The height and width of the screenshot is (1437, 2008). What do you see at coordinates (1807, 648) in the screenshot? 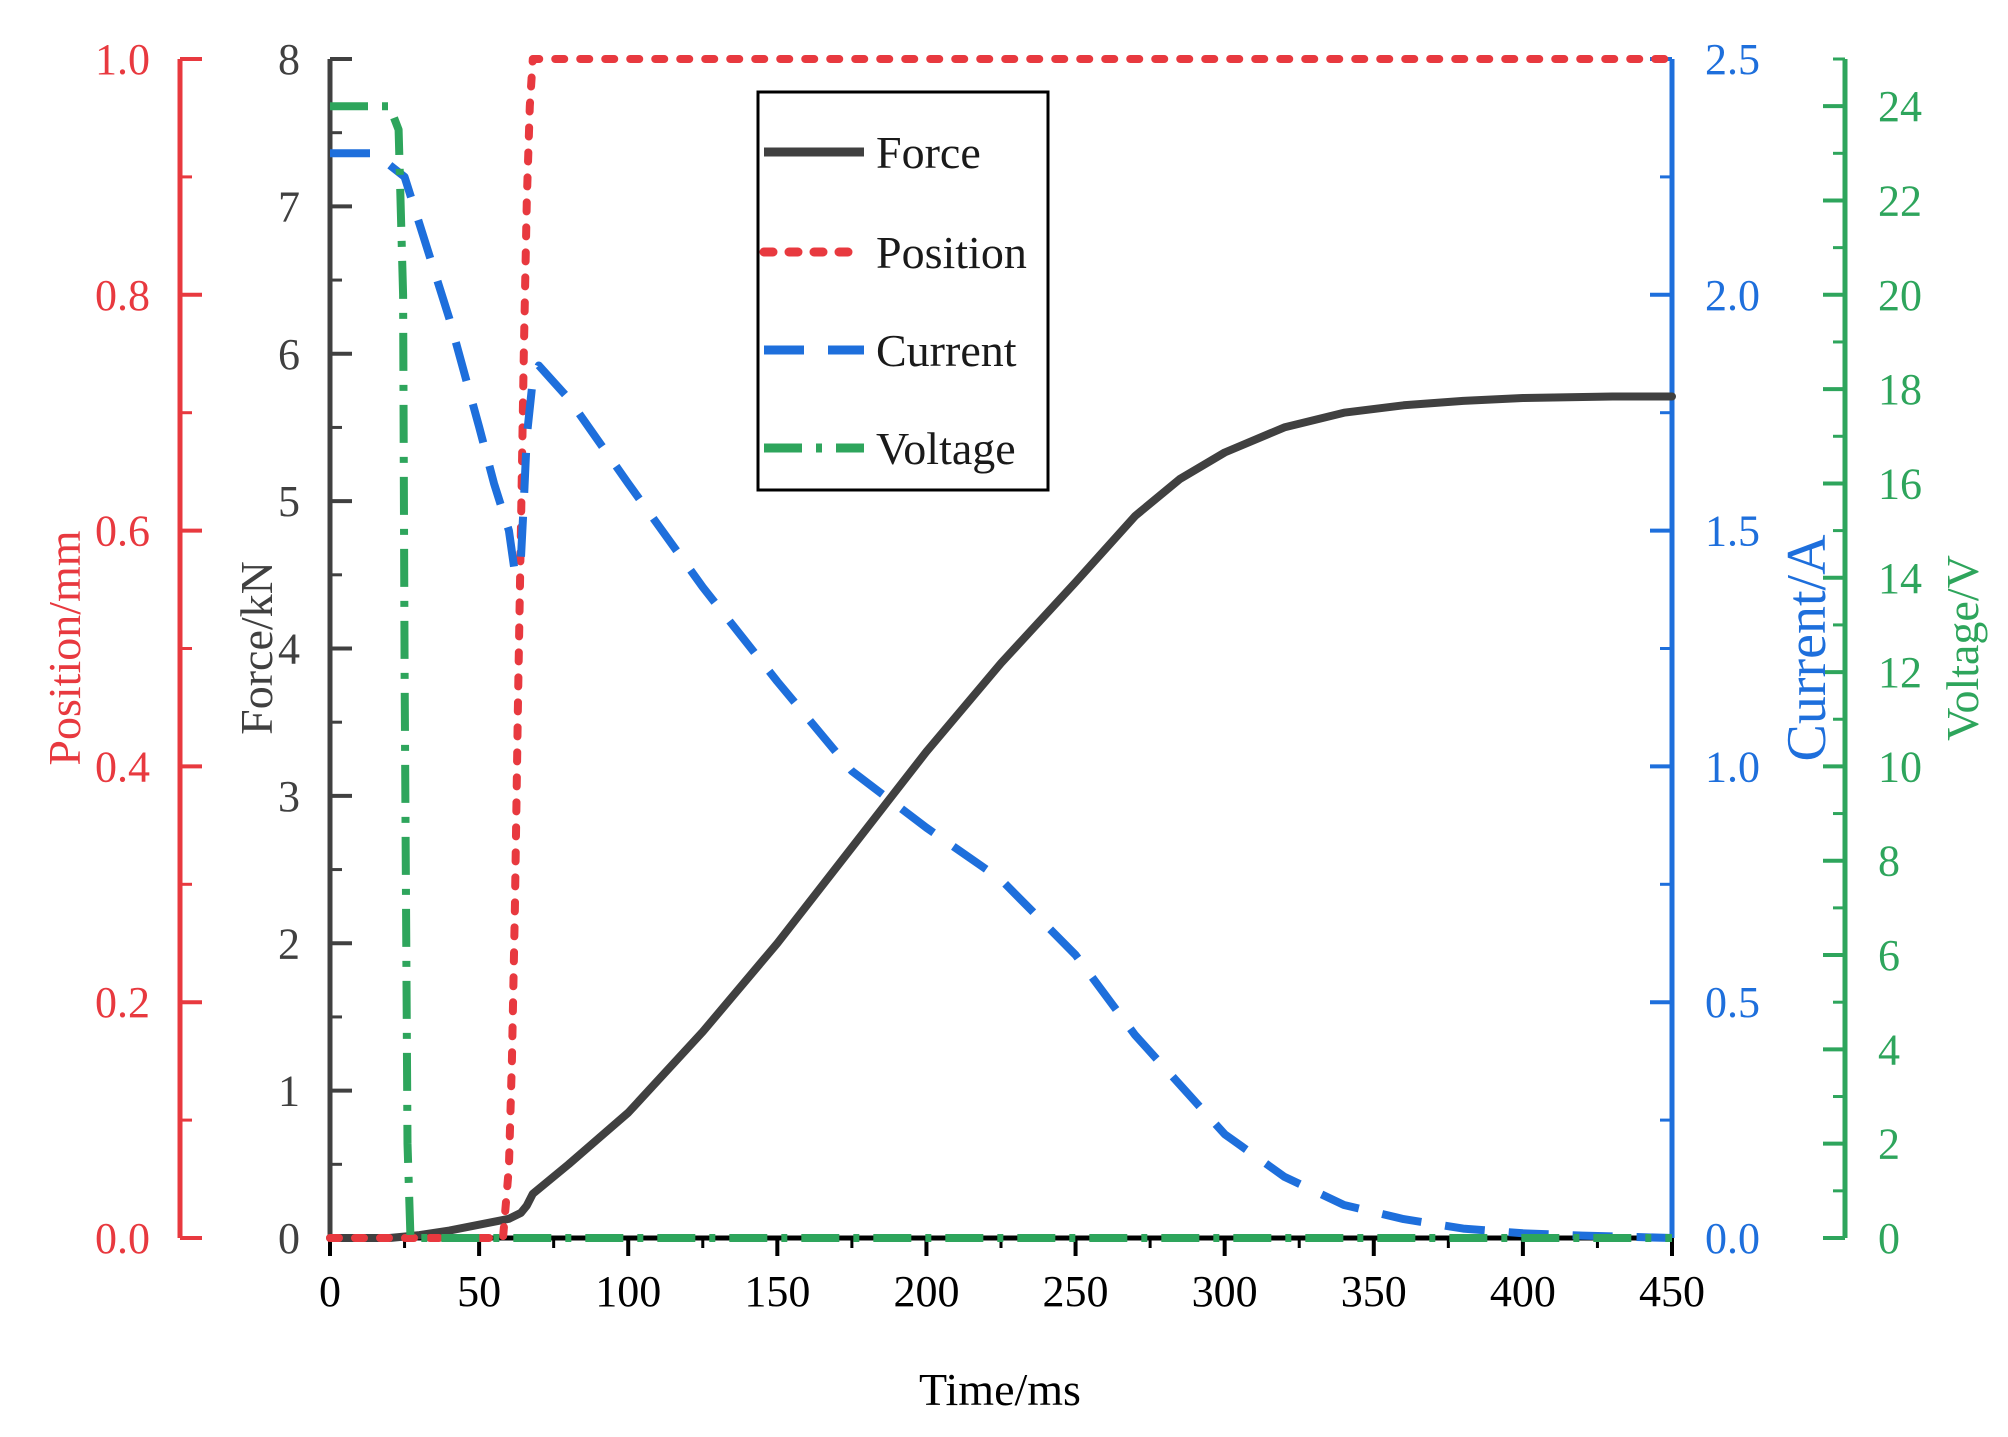
I see `current-axis-title: Current/A` at bounding box center [1807, 648].